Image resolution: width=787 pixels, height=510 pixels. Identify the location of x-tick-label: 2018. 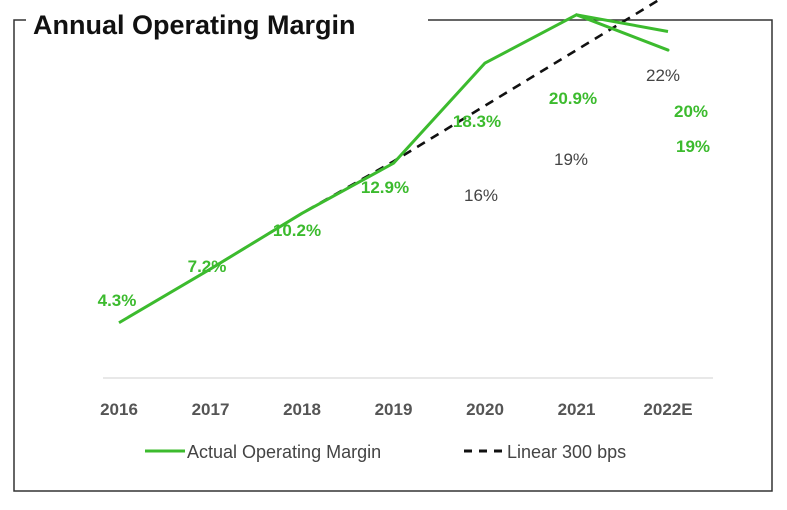
(302, 409).